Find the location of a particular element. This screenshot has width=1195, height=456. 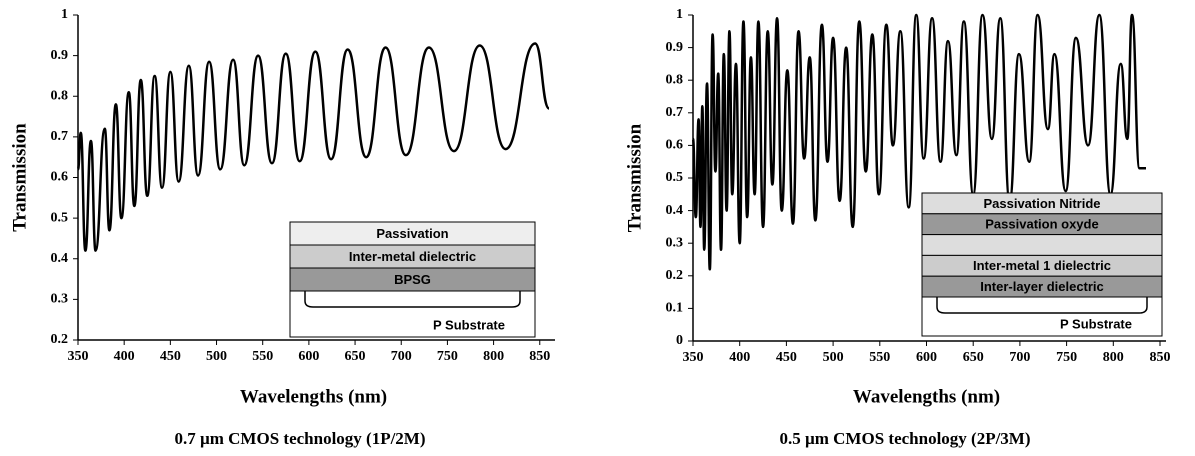

inset-layer-label: Inter-layer dielectric is located at coordinates (1042, 286).